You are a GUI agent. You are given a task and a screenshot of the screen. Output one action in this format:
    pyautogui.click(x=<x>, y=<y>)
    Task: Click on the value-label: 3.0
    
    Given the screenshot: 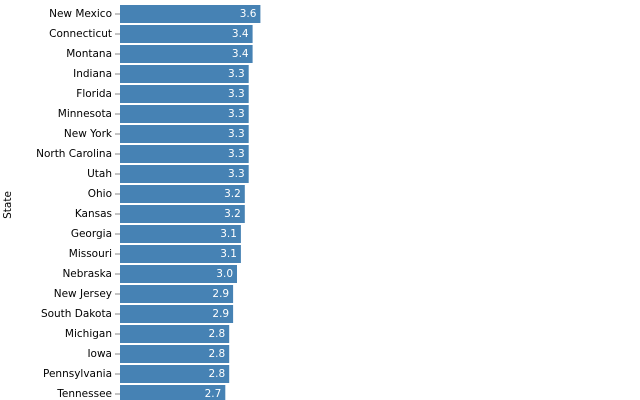 What is the action you would take?
    pyautogui.click(x=224, y=274)
    